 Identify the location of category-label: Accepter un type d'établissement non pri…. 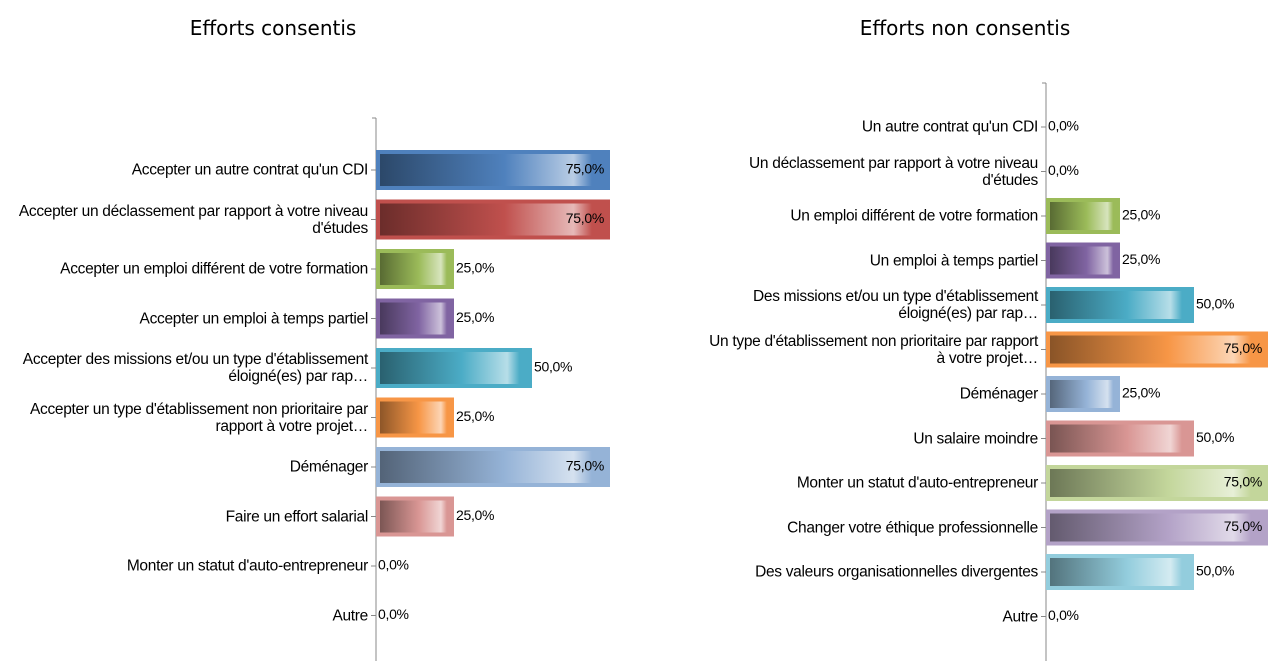
(198, 417).